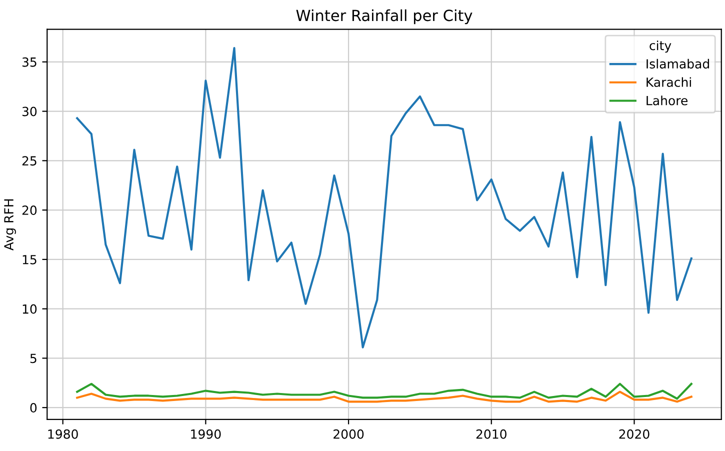  I want to click on legend-label: Lahore, so click(667, 101).